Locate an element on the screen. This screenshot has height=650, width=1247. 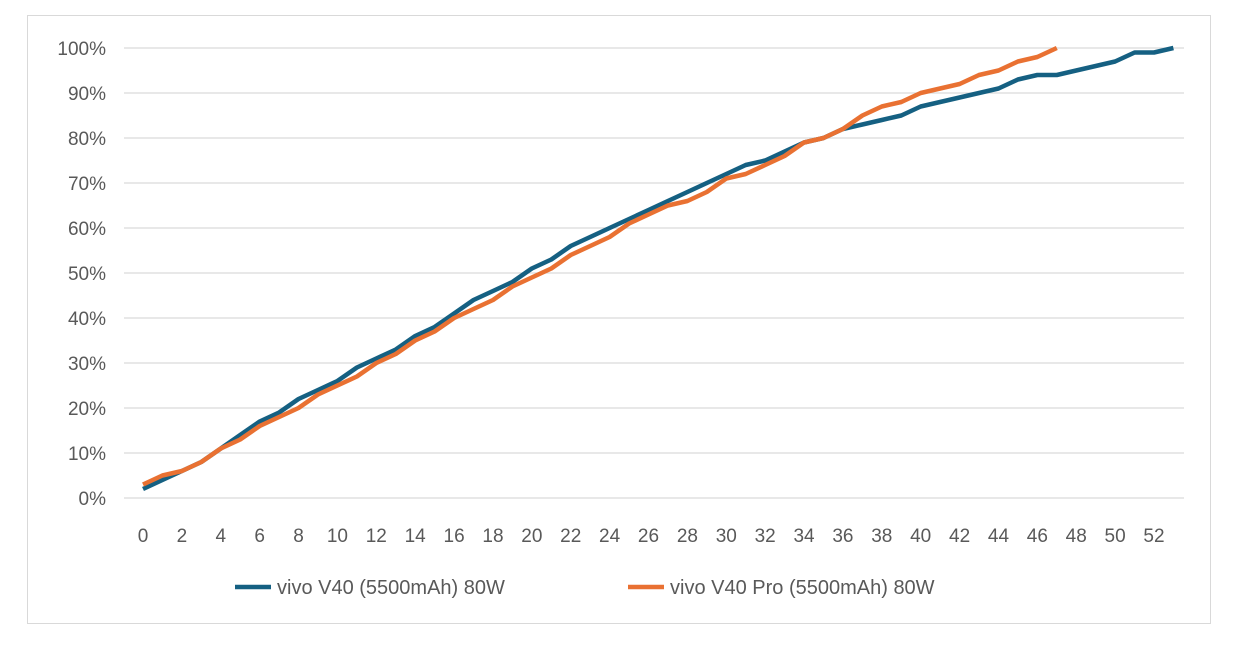
x-tick-label: 32 is located at coordinates (765, 536).